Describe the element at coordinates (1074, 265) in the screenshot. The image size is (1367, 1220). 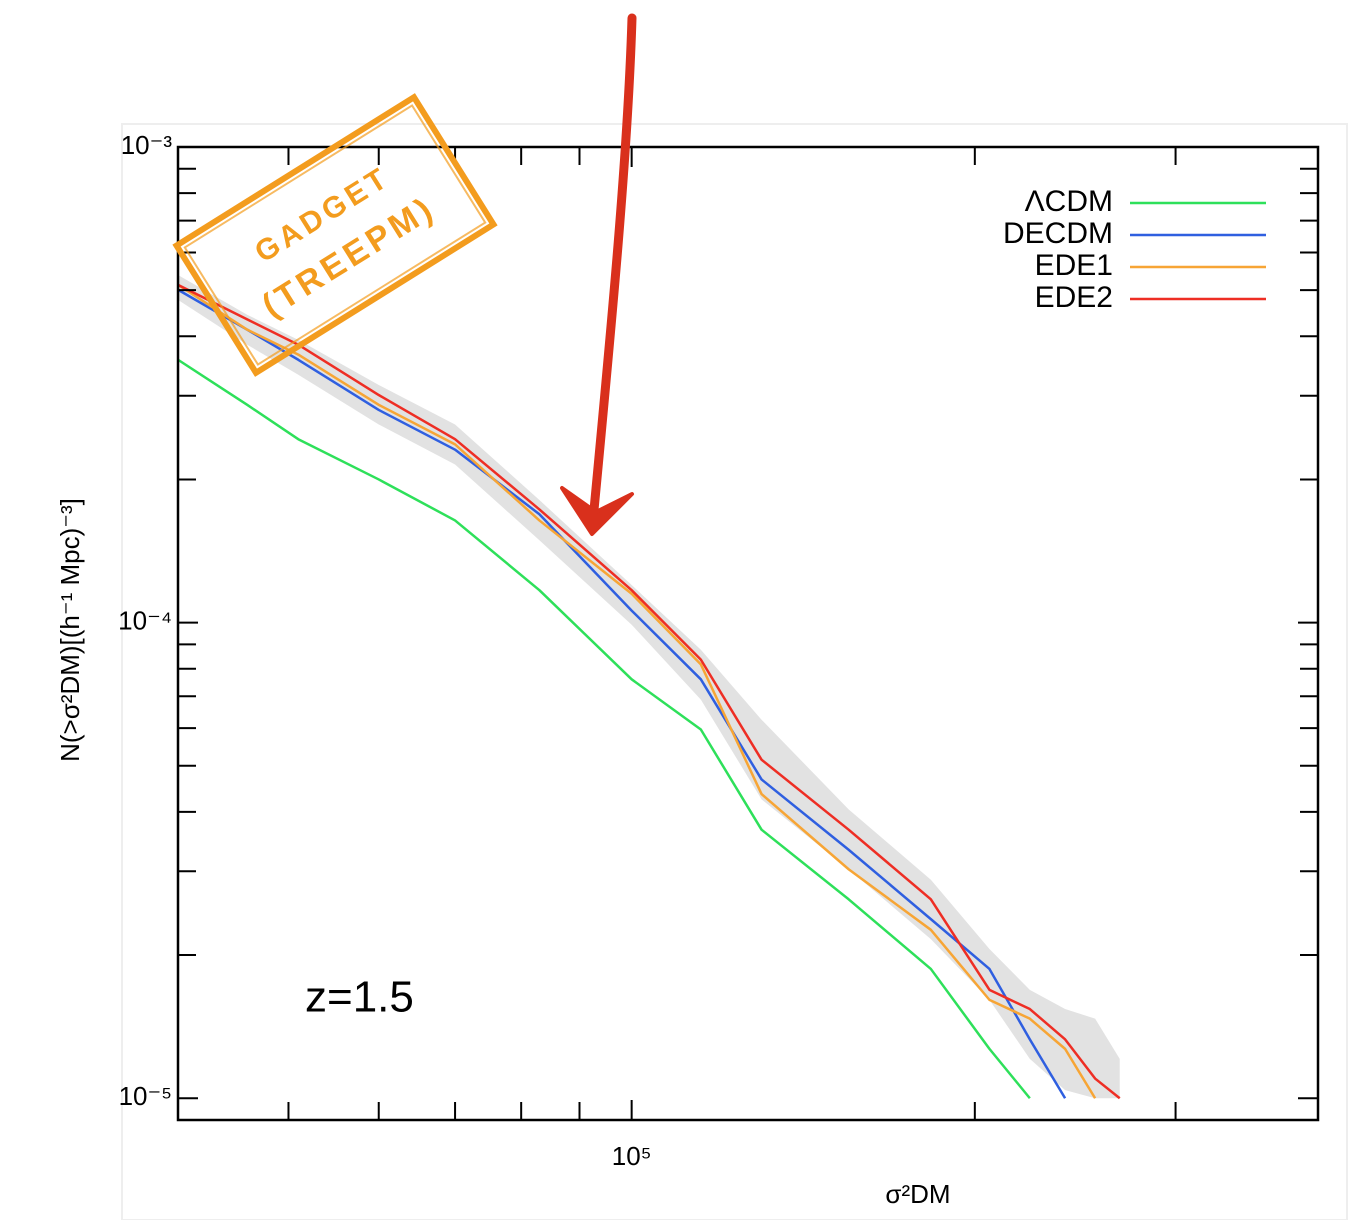
I see `legend-label: EDE1` at that location.